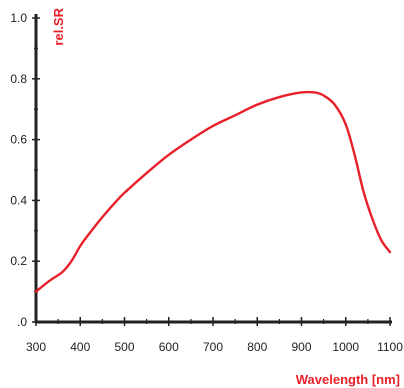 Image resolution: width=404 pixels, height=388 pixels. I want to click on x-tick-label: 900, so click(301, 347).